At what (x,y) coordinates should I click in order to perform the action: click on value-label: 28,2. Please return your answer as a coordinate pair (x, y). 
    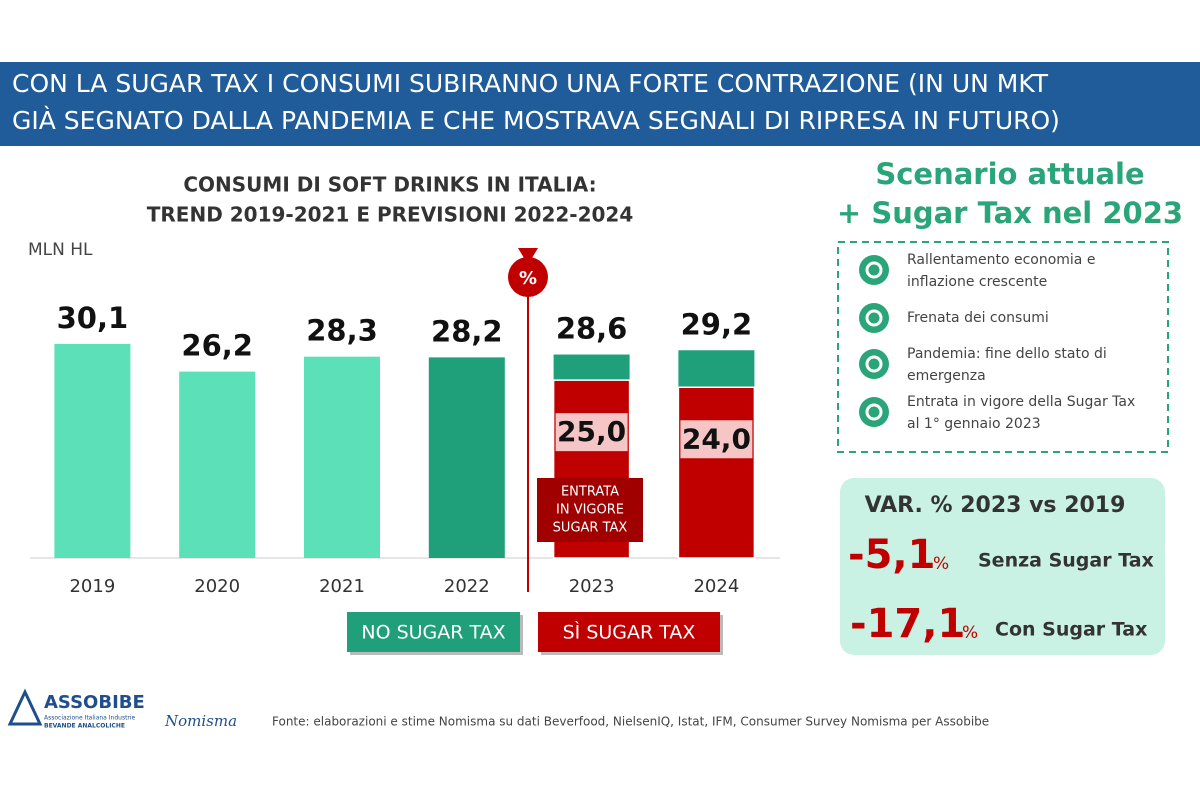
    Looking at the image, I should click on (467, 331).